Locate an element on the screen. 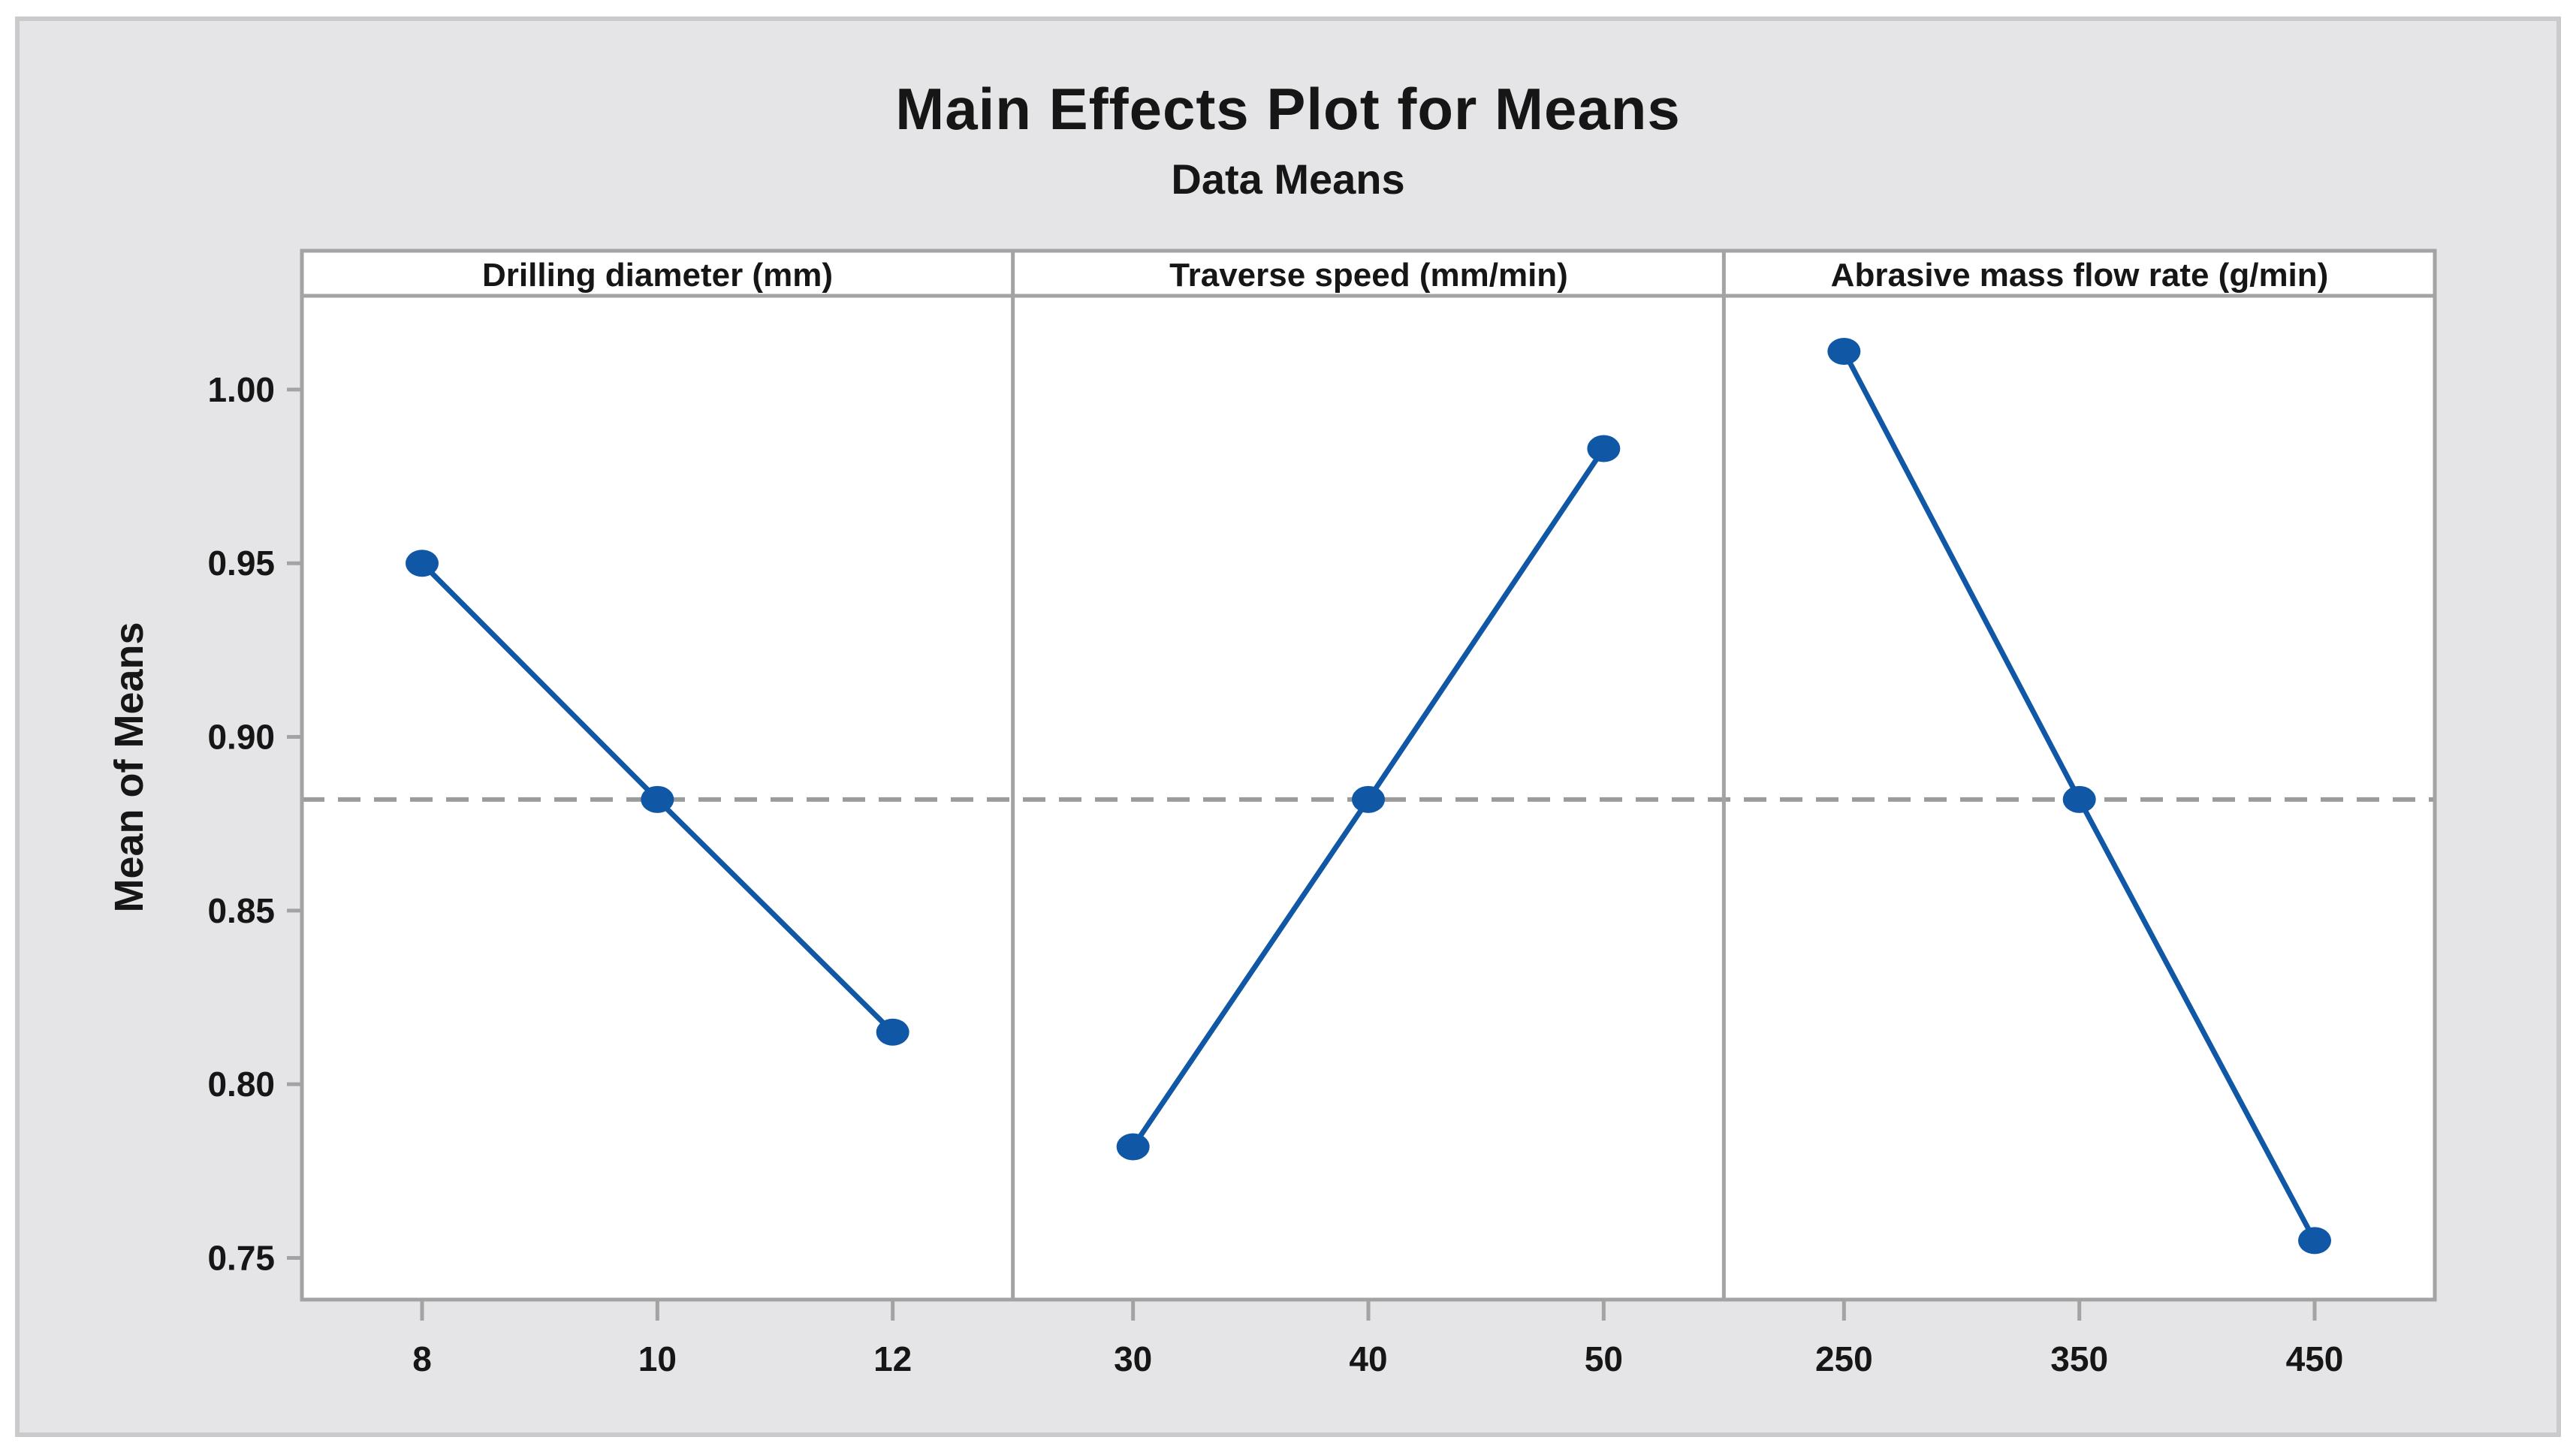 This screenshot has width=2576, height=1452. panel-header-drilling-diameter: Drilling diameter (mm) is located at coordinates (657, 275).